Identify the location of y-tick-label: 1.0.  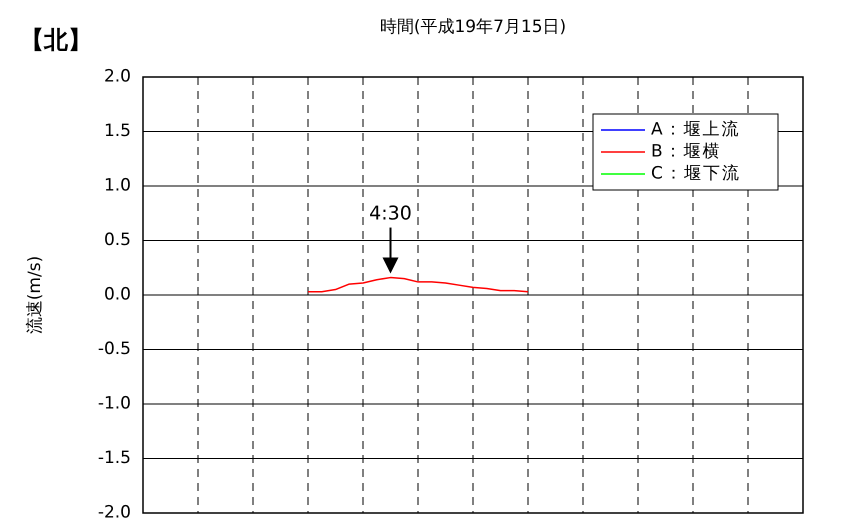
(117, 186).